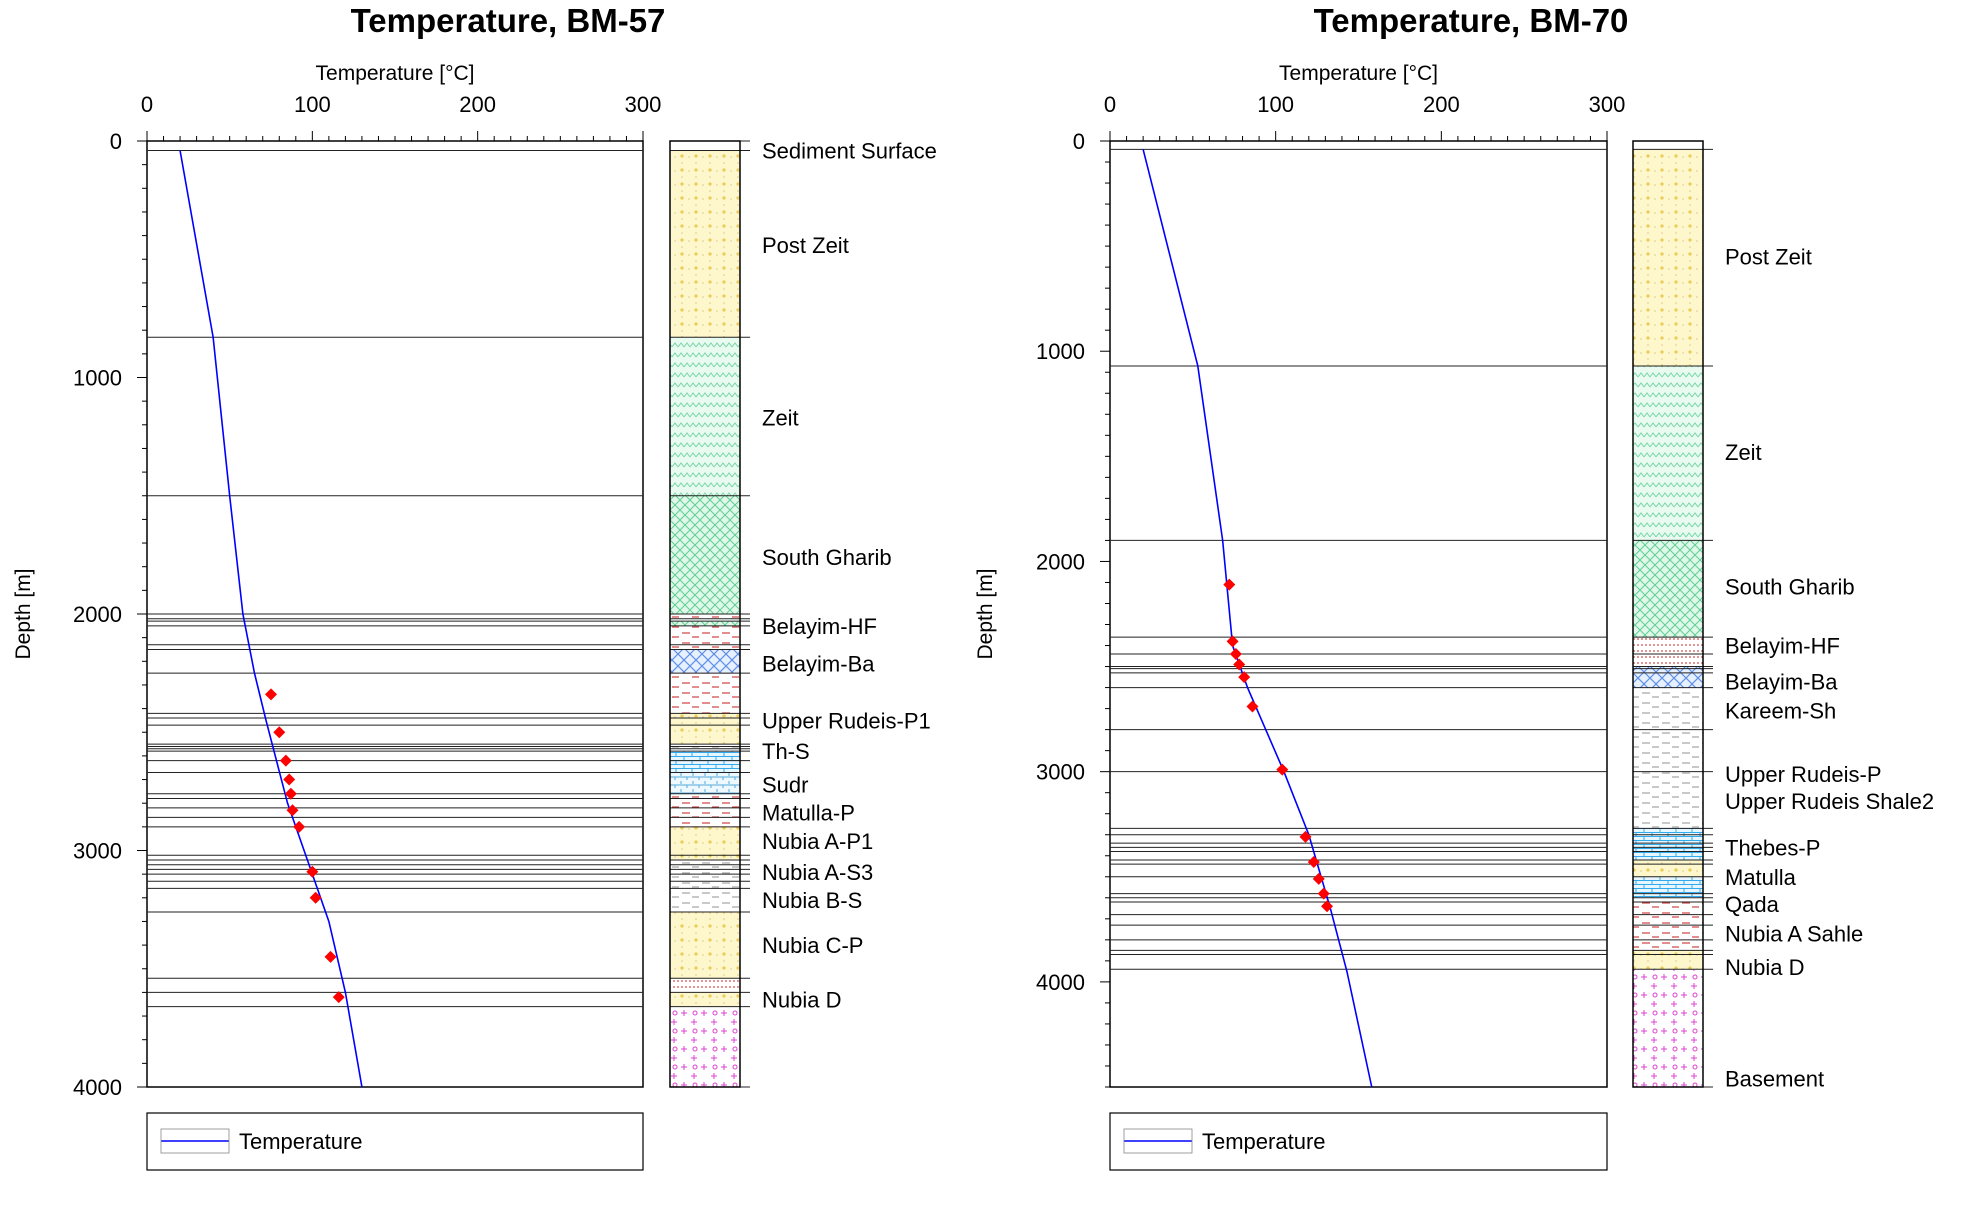 This screenshot has width=1964, height=1207. Describe the element at coordinates (817, 841) in the screenshot. I see `formation-label: Nubia A-P1` at that location.